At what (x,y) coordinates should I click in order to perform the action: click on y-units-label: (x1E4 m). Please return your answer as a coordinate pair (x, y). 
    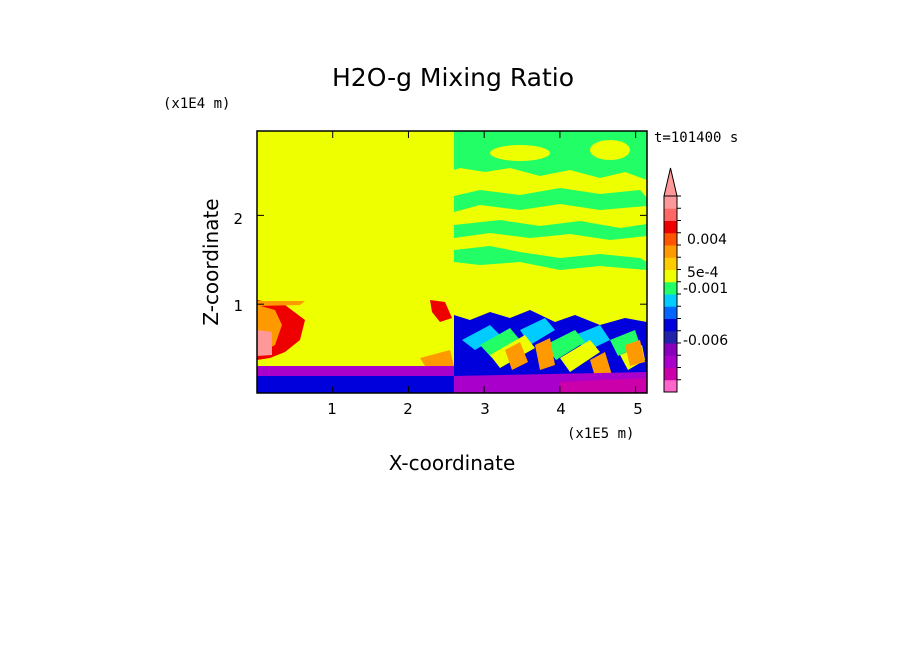
    Looking at the image, I should click on (196, 104).